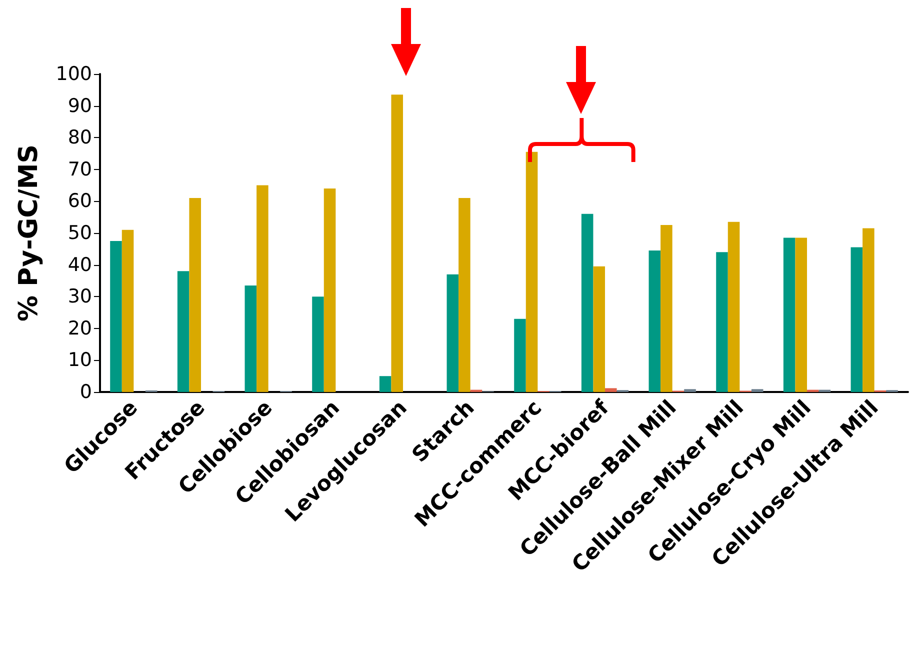 Image resolution: width=912 pixels, height=672 pixels. What do you see at coordinates (80, 201) in the screenshot?
I see `y-tick-label: 60` at bounding box center [80, 201].